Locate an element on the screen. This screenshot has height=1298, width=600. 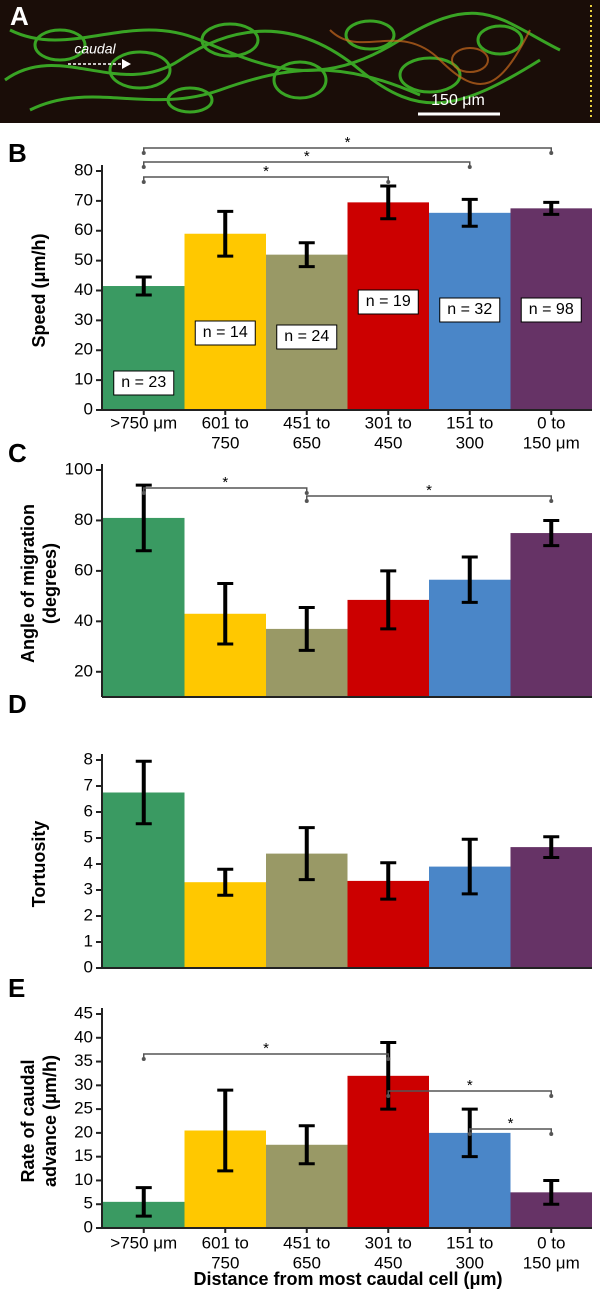
y-tick-label: 4 is located at coordinates (88, 862).